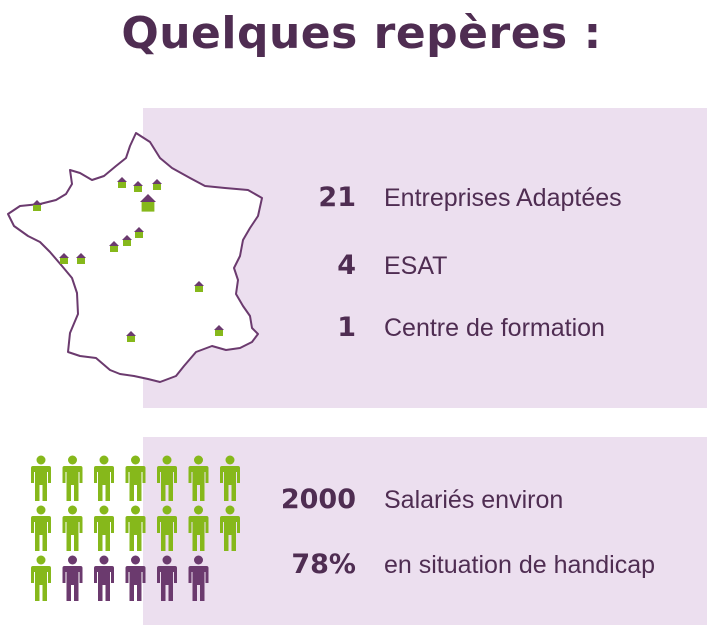  I want to click on stat-value: 21, so click(337, 197).